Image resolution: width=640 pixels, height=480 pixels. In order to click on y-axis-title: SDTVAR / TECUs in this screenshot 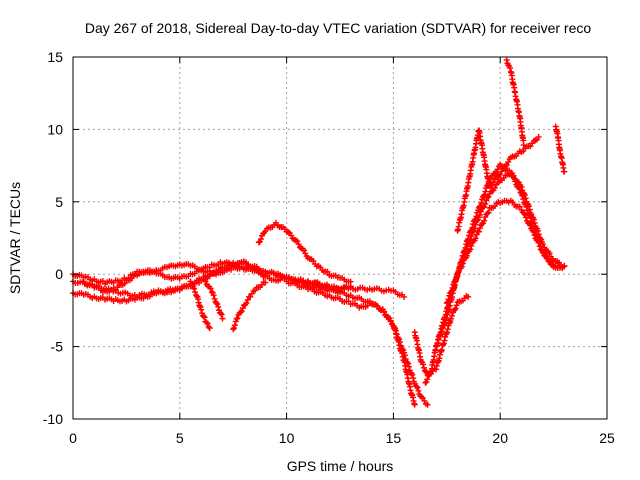, I will do `click(15, 238)`.